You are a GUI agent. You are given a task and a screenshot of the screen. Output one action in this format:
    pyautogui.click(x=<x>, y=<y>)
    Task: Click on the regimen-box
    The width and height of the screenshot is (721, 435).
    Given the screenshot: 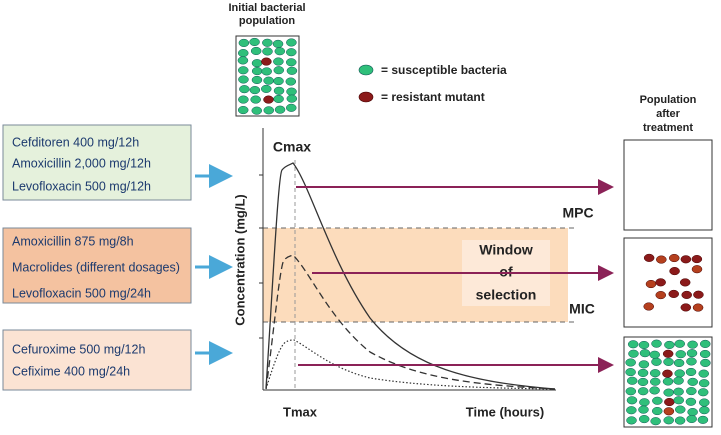 What is the action you would take?
    pyautogui.click(x=97, y=162)
    